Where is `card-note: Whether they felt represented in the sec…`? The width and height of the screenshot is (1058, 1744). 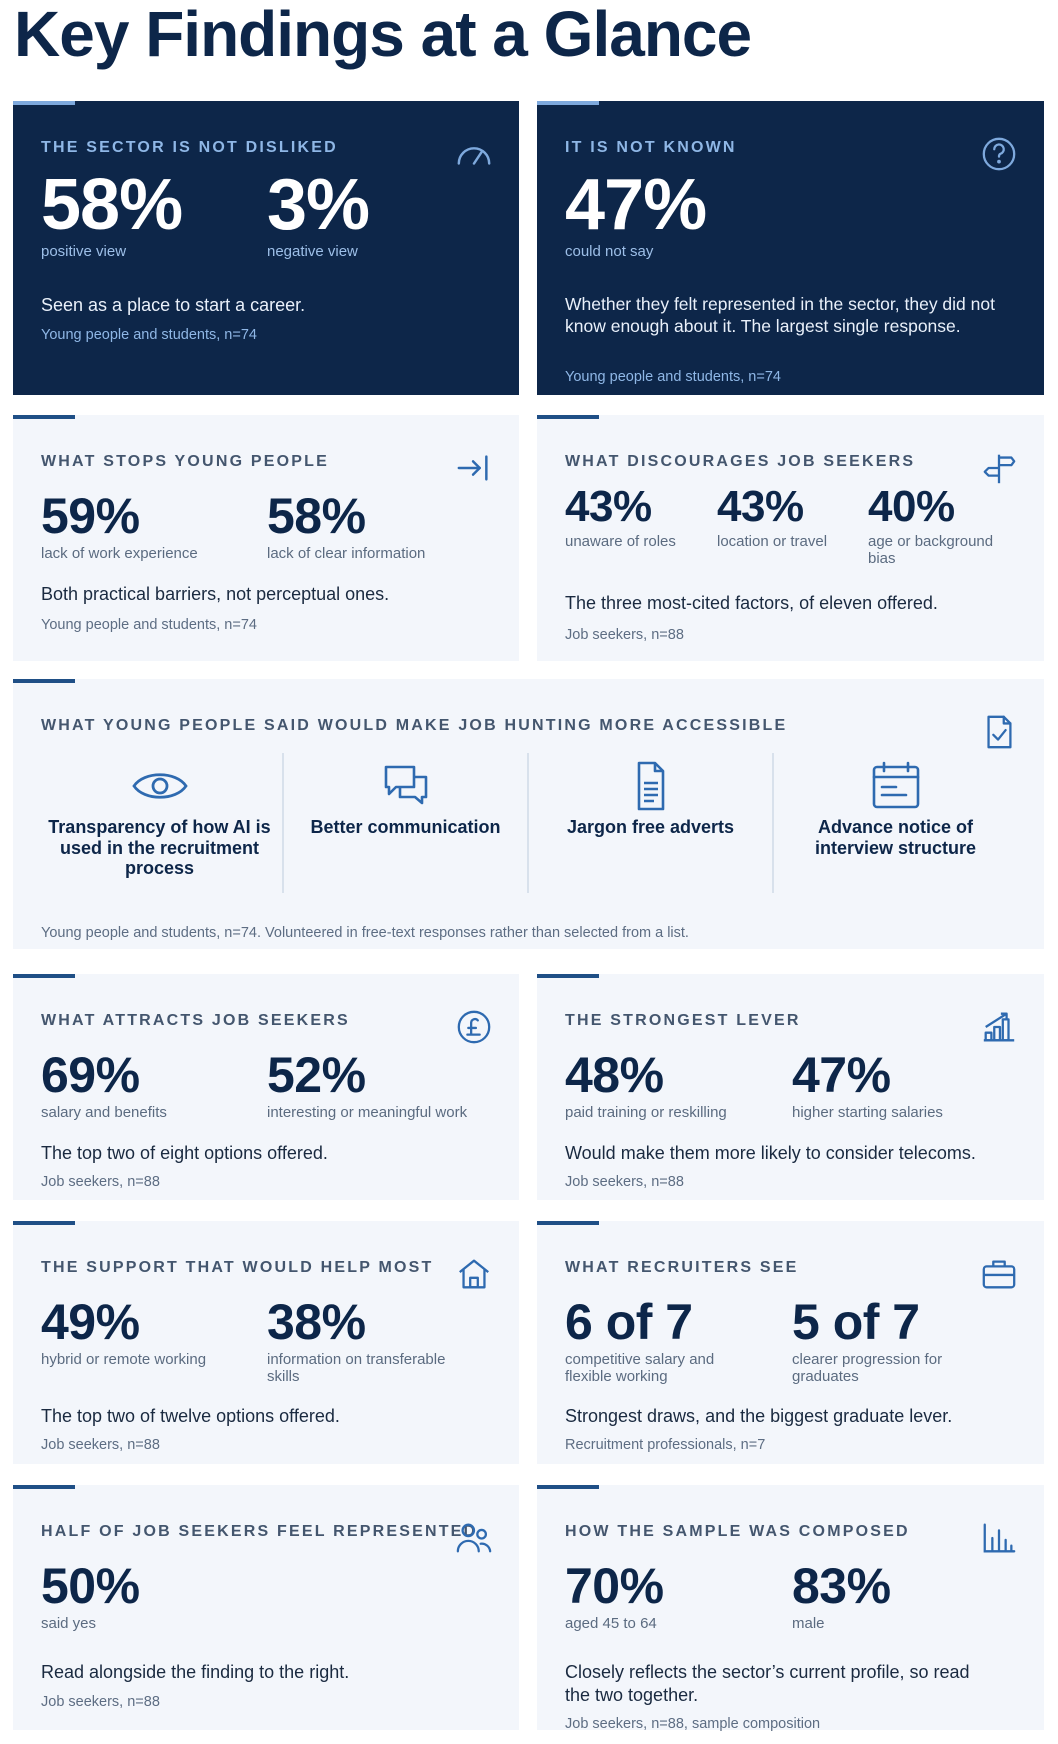 card-note: Whether they felt represented in the sec… is located at coordinates (780, 315).